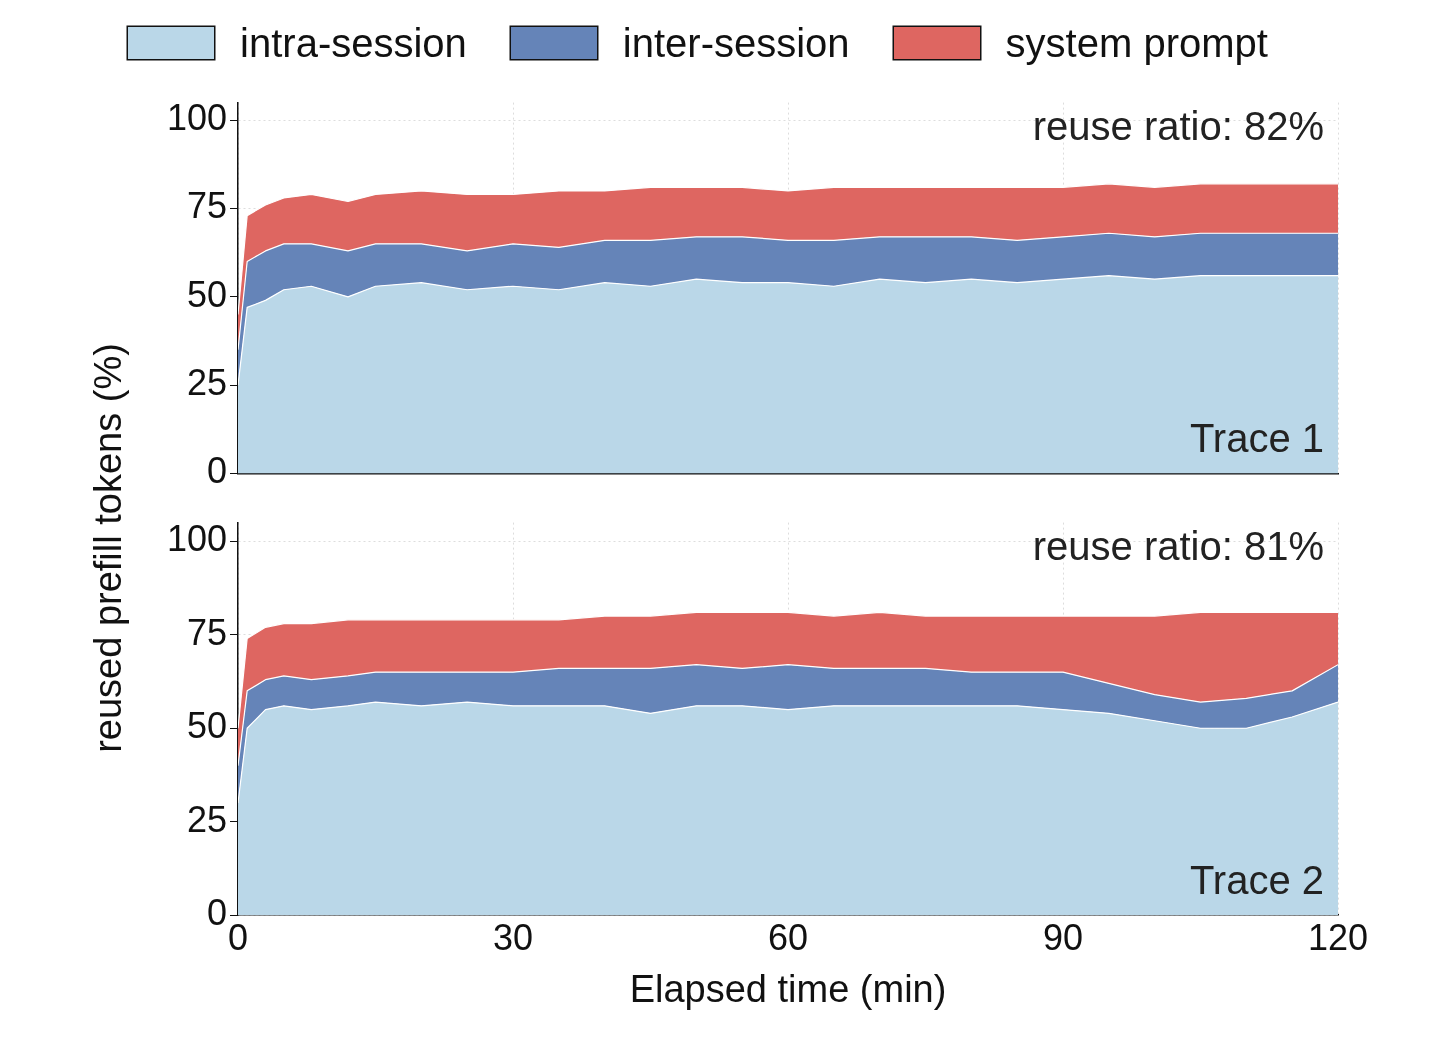  I want to click on y-axis-title: reused prefill tokens (%), so click(108, 548).